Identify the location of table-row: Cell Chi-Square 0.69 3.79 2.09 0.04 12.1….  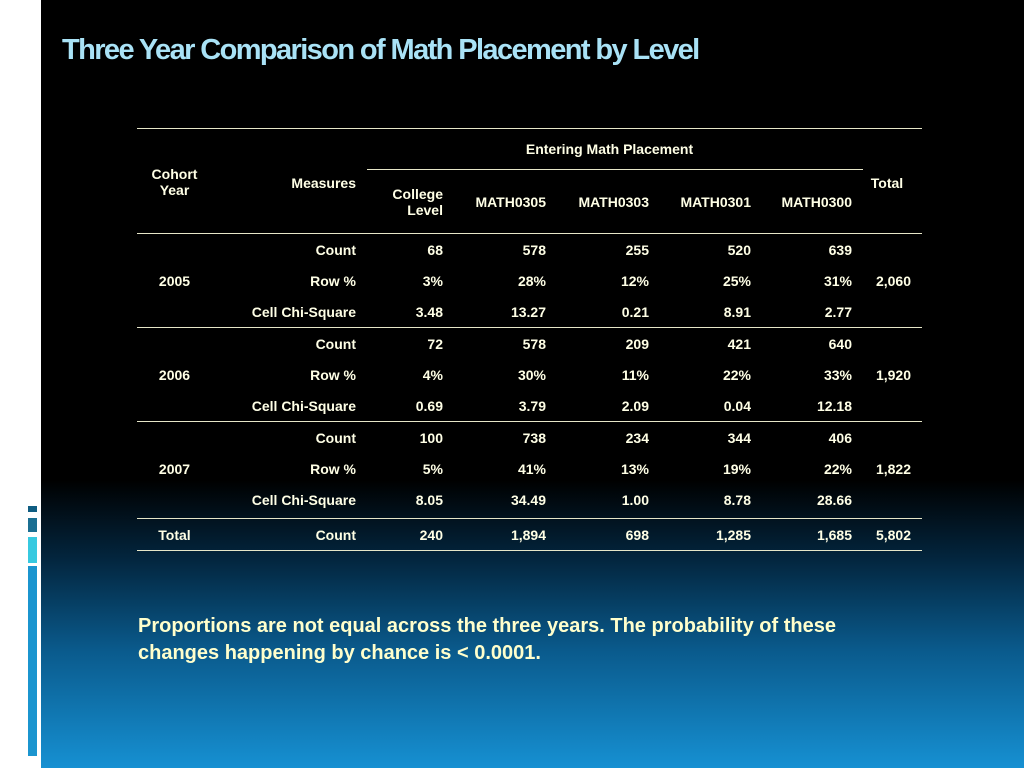
(529, 406).